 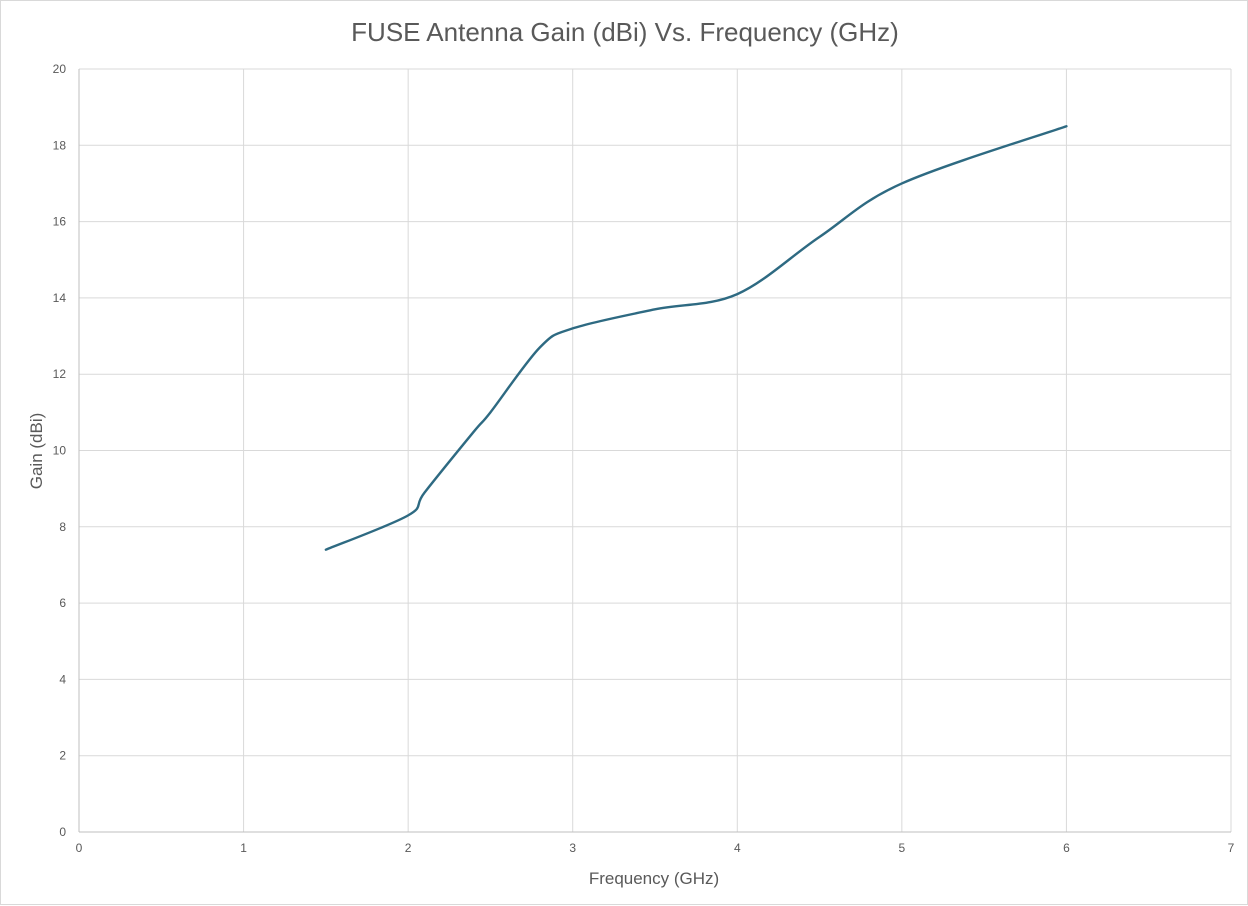 I want to click on y-tick-label: 6, so click(x=62, y=603).